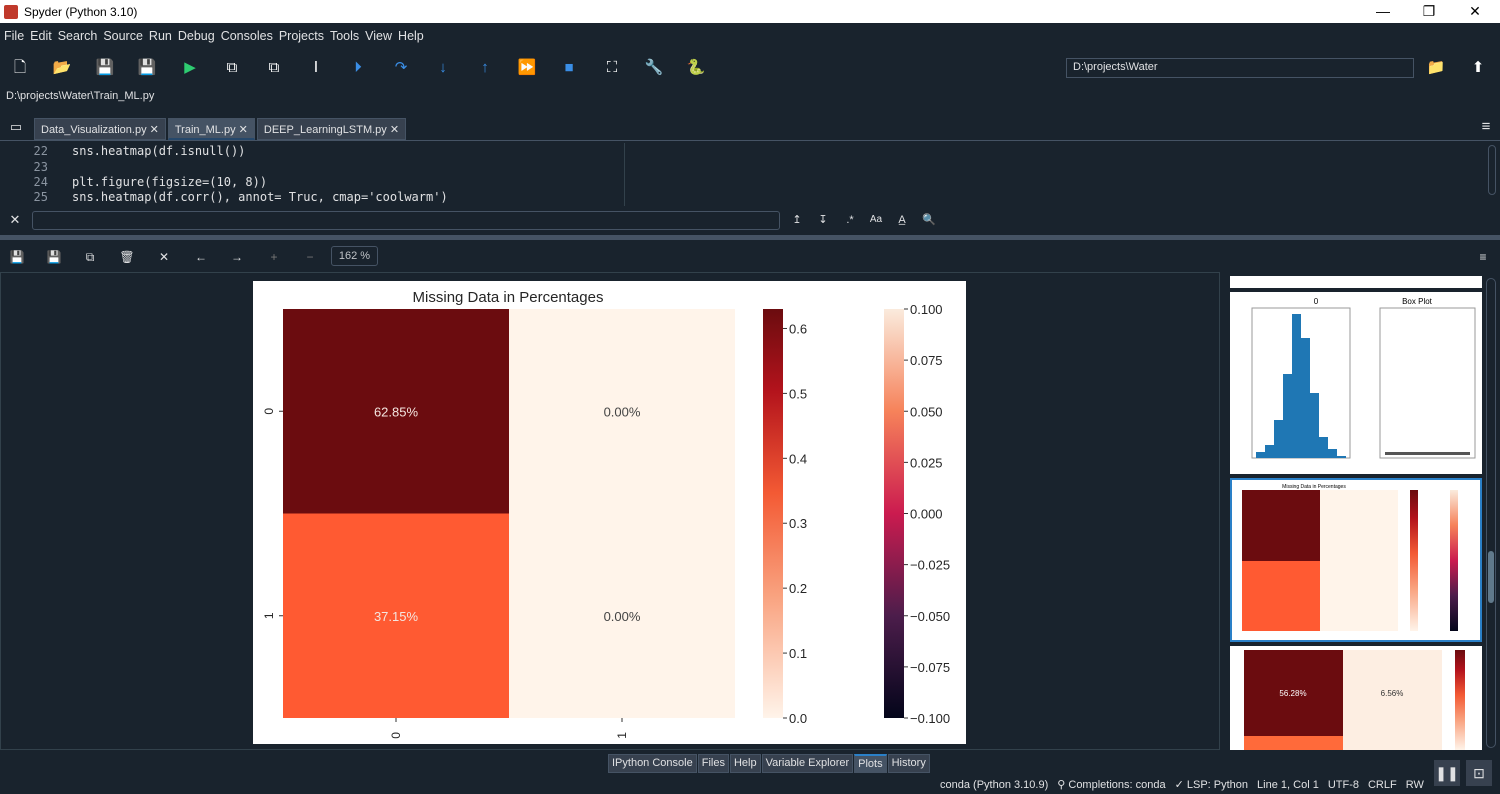 The image size is (1500, 794). Describe the element at coordinates (246, 36) in the screenshot. I see `menu-consoles: Consoles` at that location.